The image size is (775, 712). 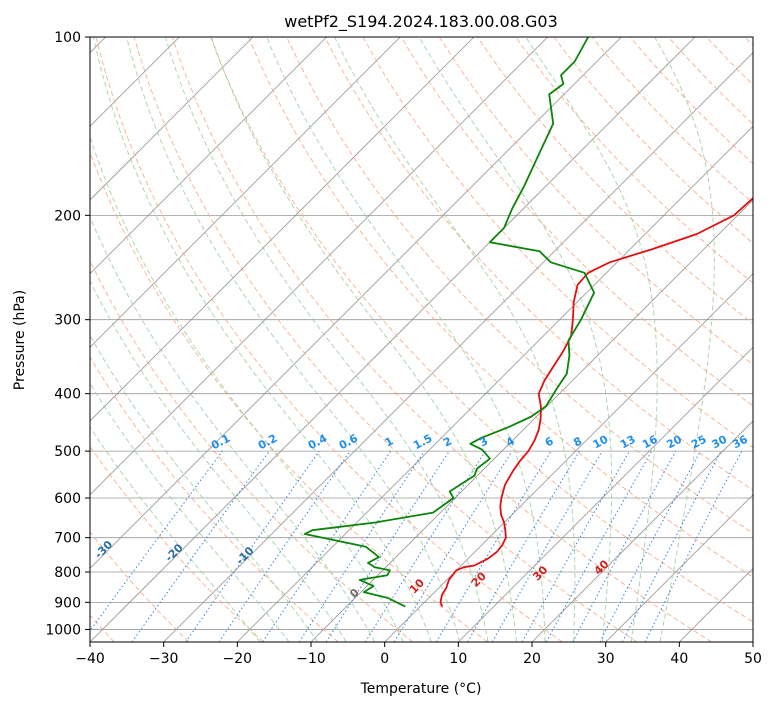 I want to click on x-tick-label: 10, so click(x=458, y=659).